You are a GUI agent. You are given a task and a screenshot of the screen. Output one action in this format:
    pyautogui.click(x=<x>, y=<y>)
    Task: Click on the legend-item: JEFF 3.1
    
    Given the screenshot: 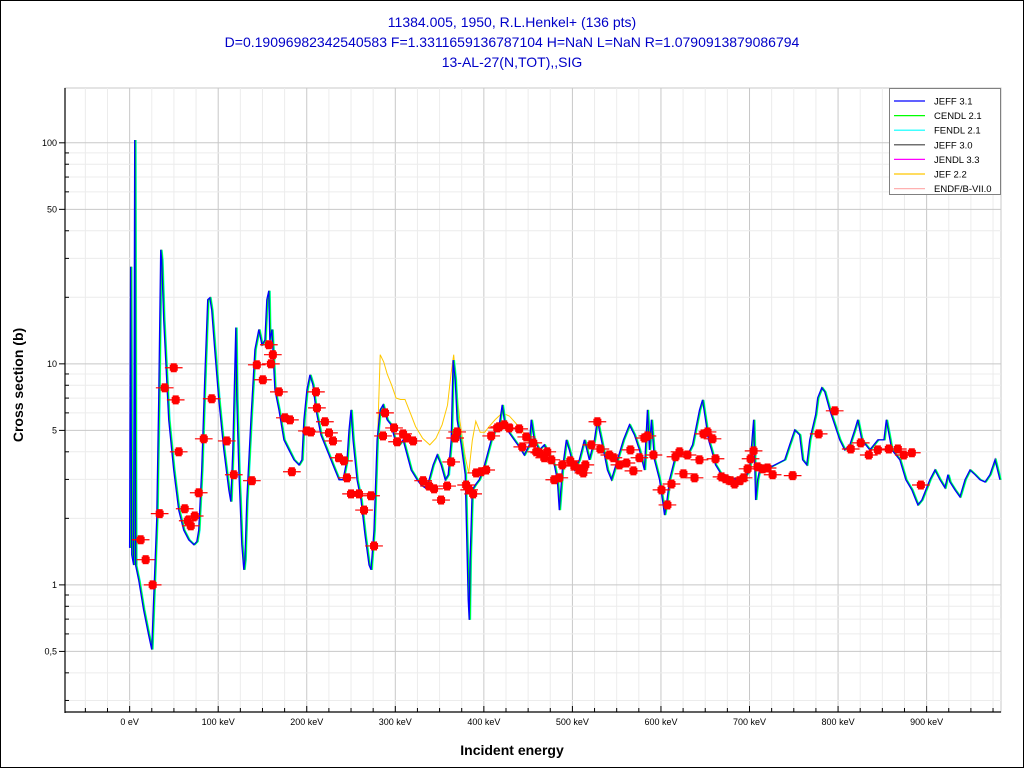 What is the action you would take?
    pyautogui.click(x=933, y=102)
    